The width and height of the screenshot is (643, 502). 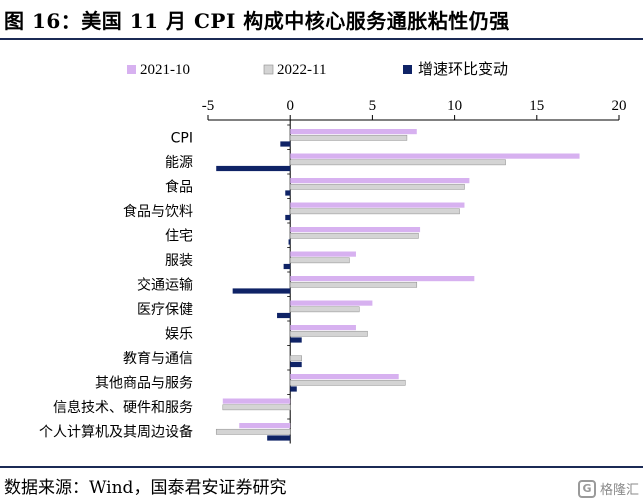 I want to click on x-tick-label: 20, so click(x=619, y=106).